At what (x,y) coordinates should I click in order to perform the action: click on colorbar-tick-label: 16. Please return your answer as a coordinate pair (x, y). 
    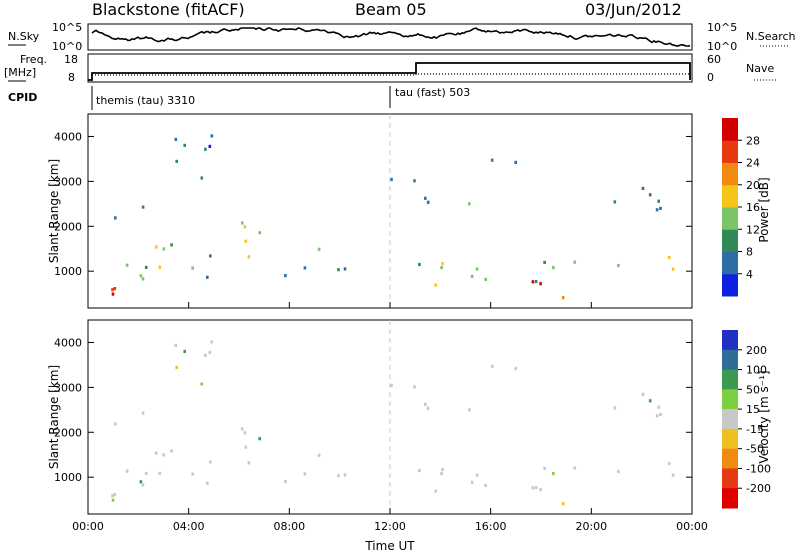
    Looking at the image, I should click on (753, 207).